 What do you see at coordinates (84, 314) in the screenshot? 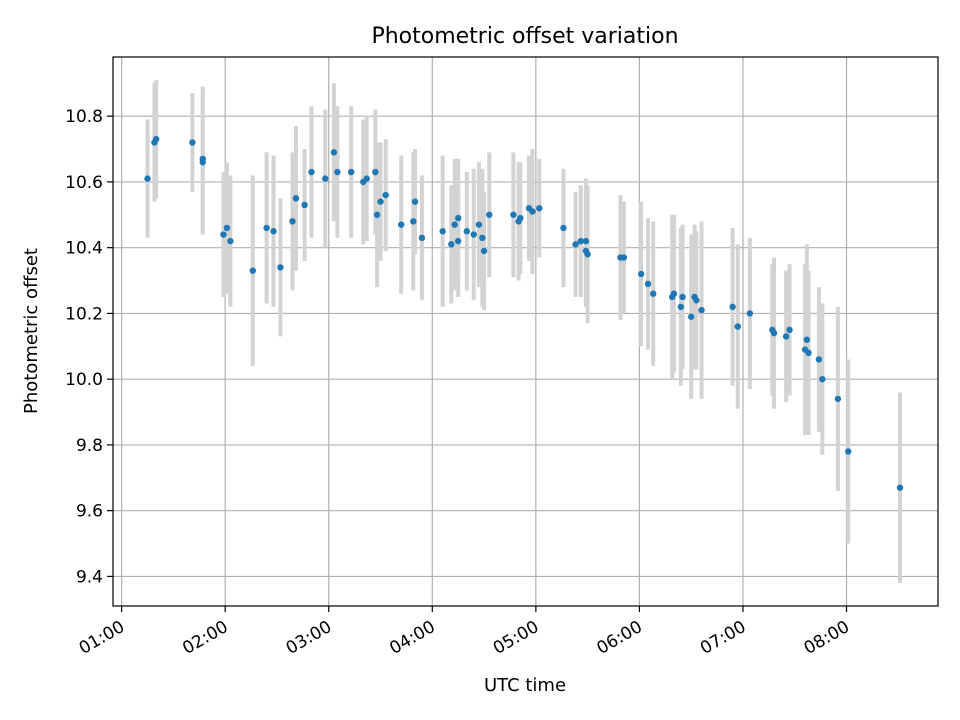
I see `y-tick-label: 10.2` at bounding box center [84, 314].